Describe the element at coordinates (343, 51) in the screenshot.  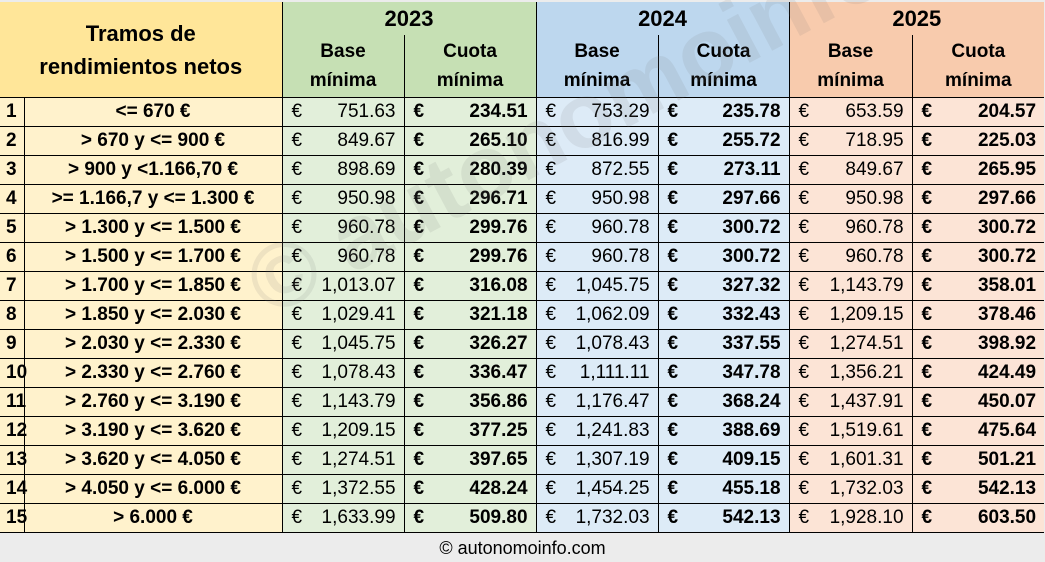
I see `header-label: Base` at that location.